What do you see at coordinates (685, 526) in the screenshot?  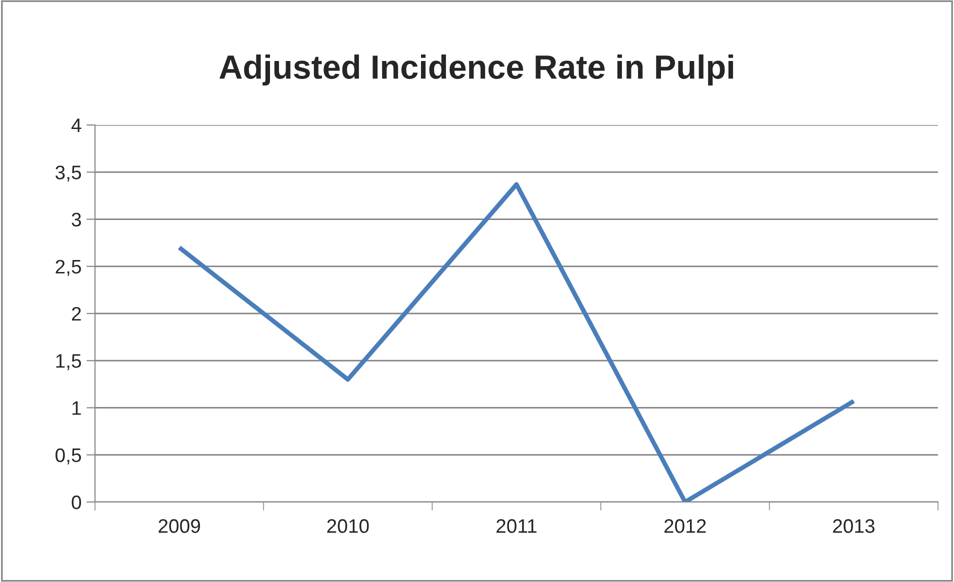 I see `x-tick-label: 2012` at bounding box center [685, 526].